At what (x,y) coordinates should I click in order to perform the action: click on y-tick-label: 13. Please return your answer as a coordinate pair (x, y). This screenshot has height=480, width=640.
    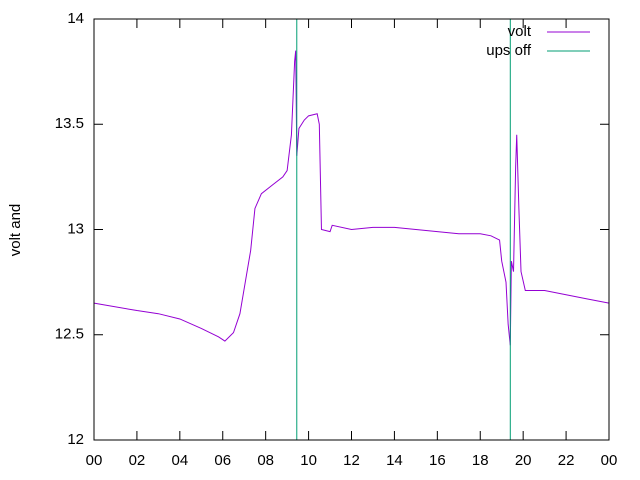
    Looking at the image, I should click on (75, 228).